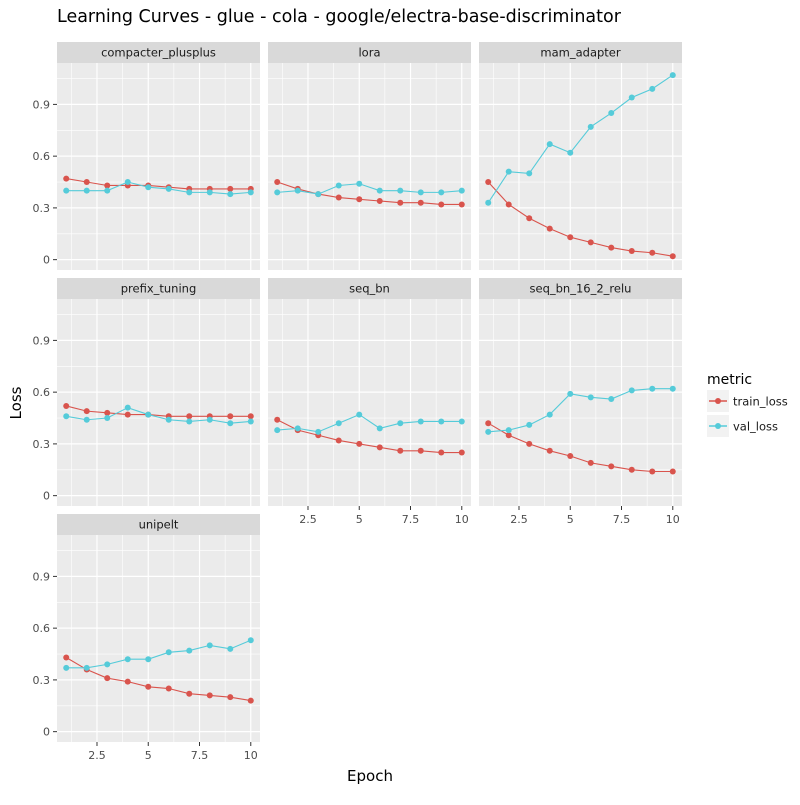 The image size is (800, 805). Describe the element at coordinates (580, 53) in the screenshot. I see `facet-strip-label: mam_adapter` at that location.